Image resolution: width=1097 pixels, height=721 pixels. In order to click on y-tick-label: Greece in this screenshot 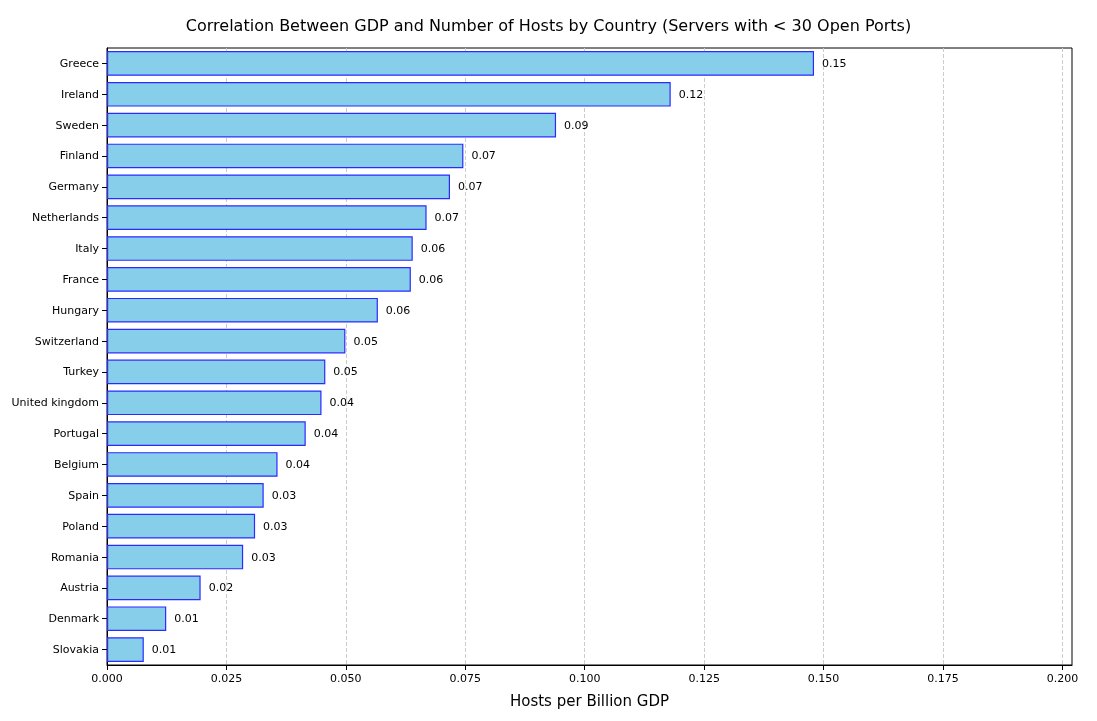, I will do `click(79, 63)`.